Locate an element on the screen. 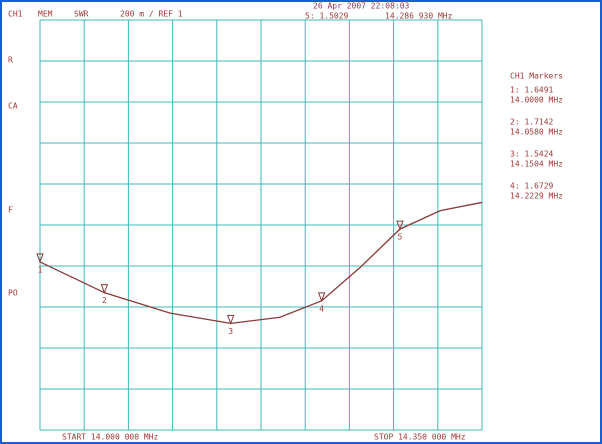  scale: 200 m / REF 1 is located at coordinates (151, 14).